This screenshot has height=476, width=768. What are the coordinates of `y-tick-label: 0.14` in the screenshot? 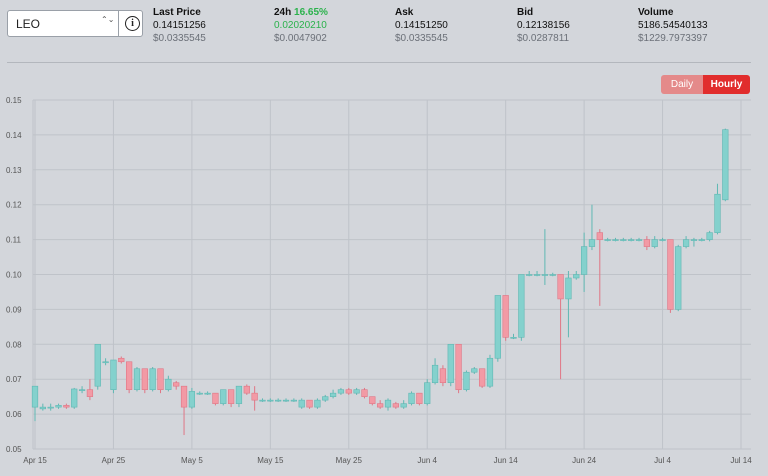 It's located at (14, 135).